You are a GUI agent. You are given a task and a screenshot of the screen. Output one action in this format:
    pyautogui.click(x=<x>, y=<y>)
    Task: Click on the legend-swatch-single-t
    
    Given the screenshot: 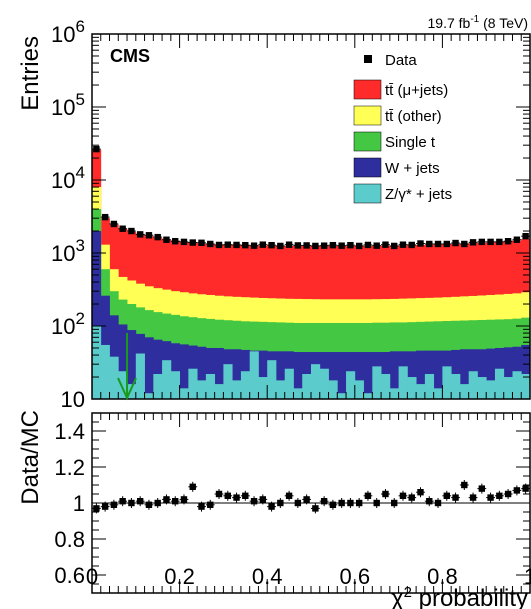 What is the action you would take?
    pyautogui.click(x=367, y=141)
    